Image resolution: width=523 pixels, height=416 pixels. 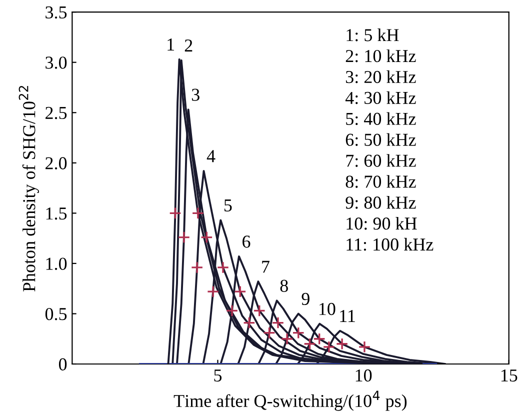 I want to click on x-tick-label: 5, so click(x=218, y=376).